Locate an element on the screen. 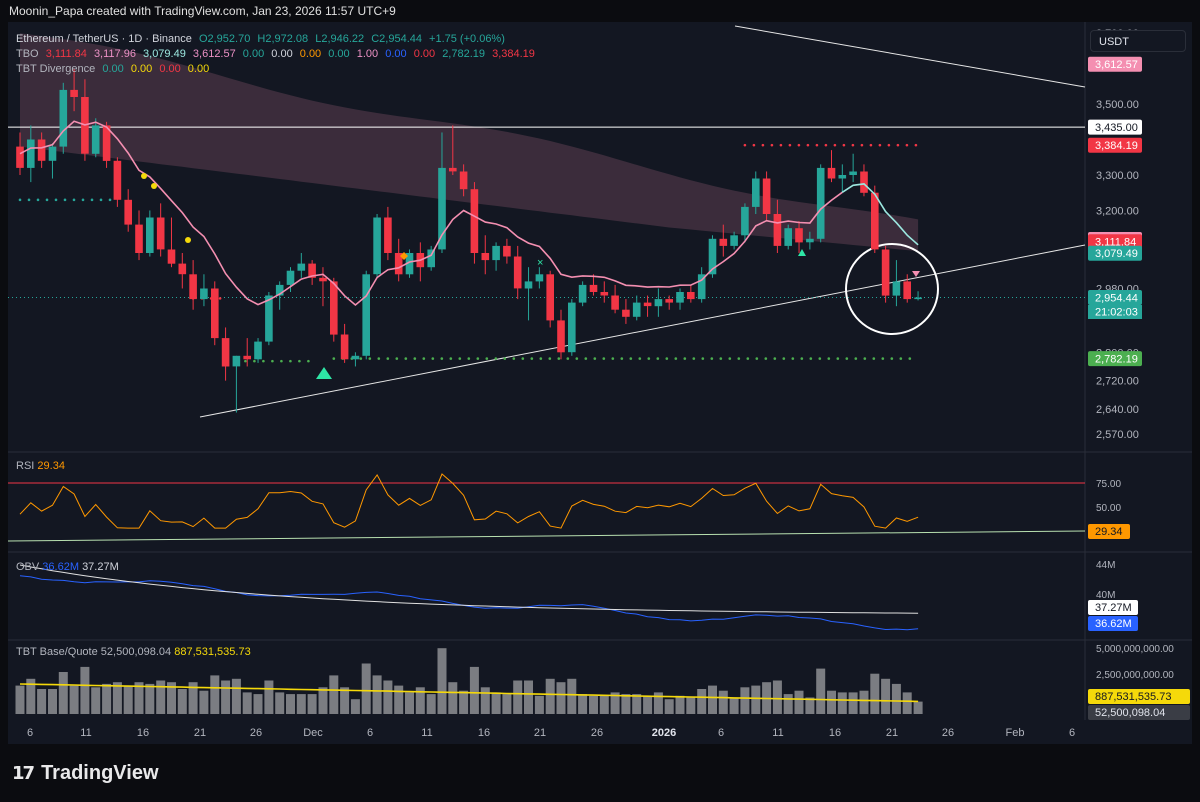  obv-tick-label: 40M is located at coordinates (1105, 595).